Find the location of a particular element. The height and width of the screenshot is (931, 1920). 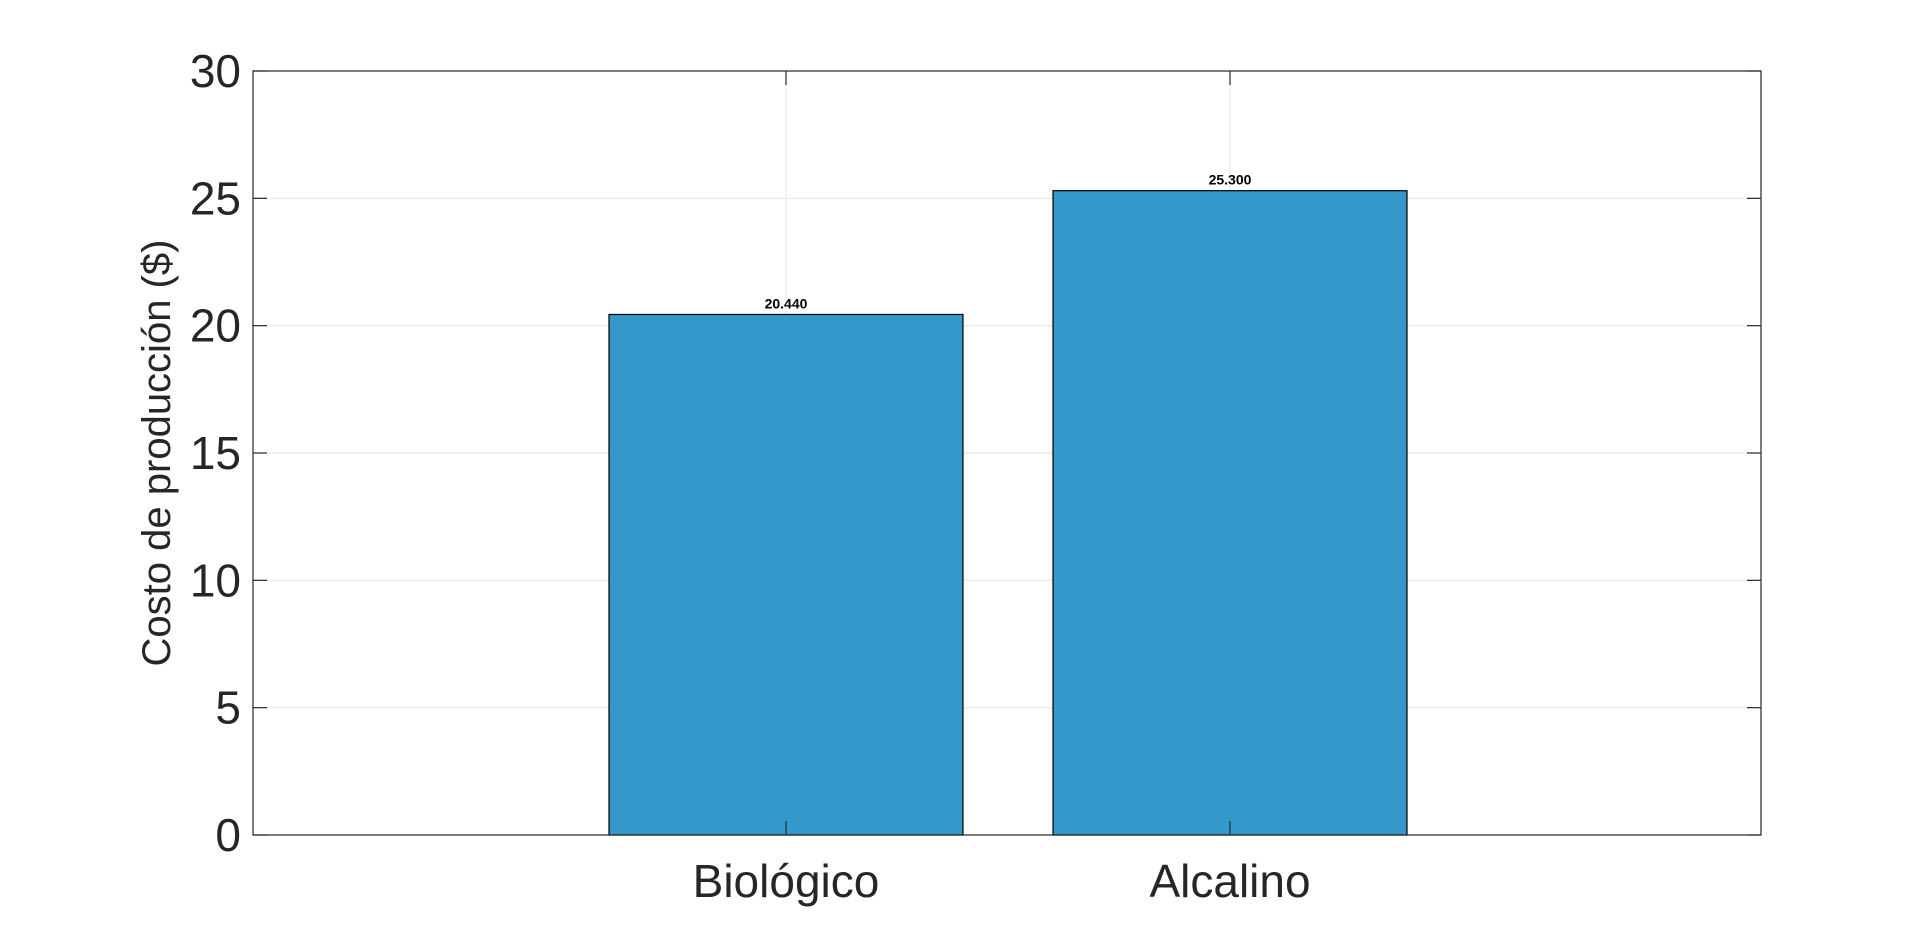

y-tick-label: 30 is located at coordinates (215, 71).